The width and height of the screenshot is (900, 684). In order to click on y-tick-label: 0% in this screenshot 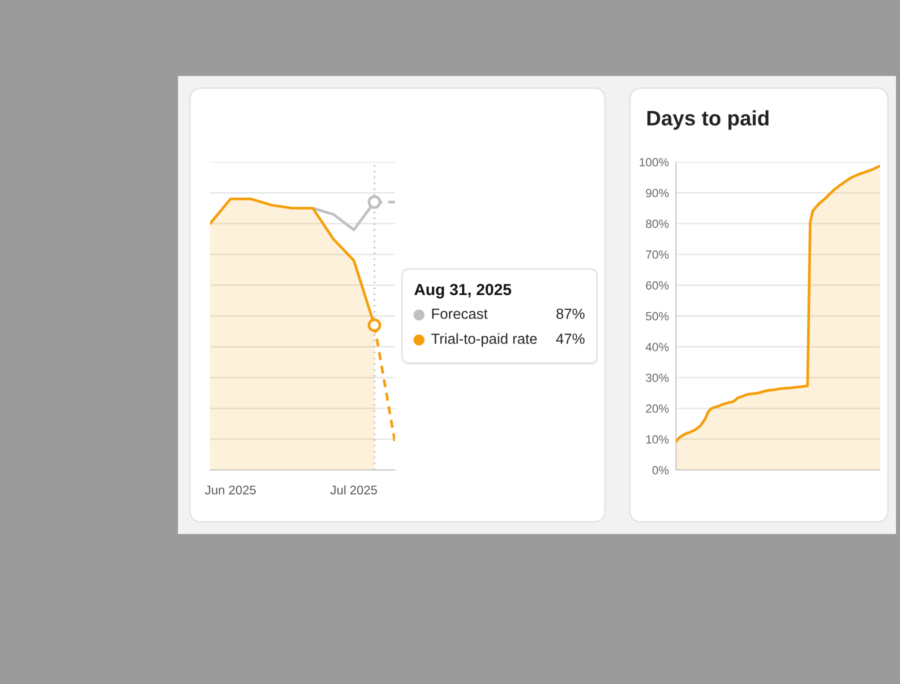, I will do `click(660, 470)`.